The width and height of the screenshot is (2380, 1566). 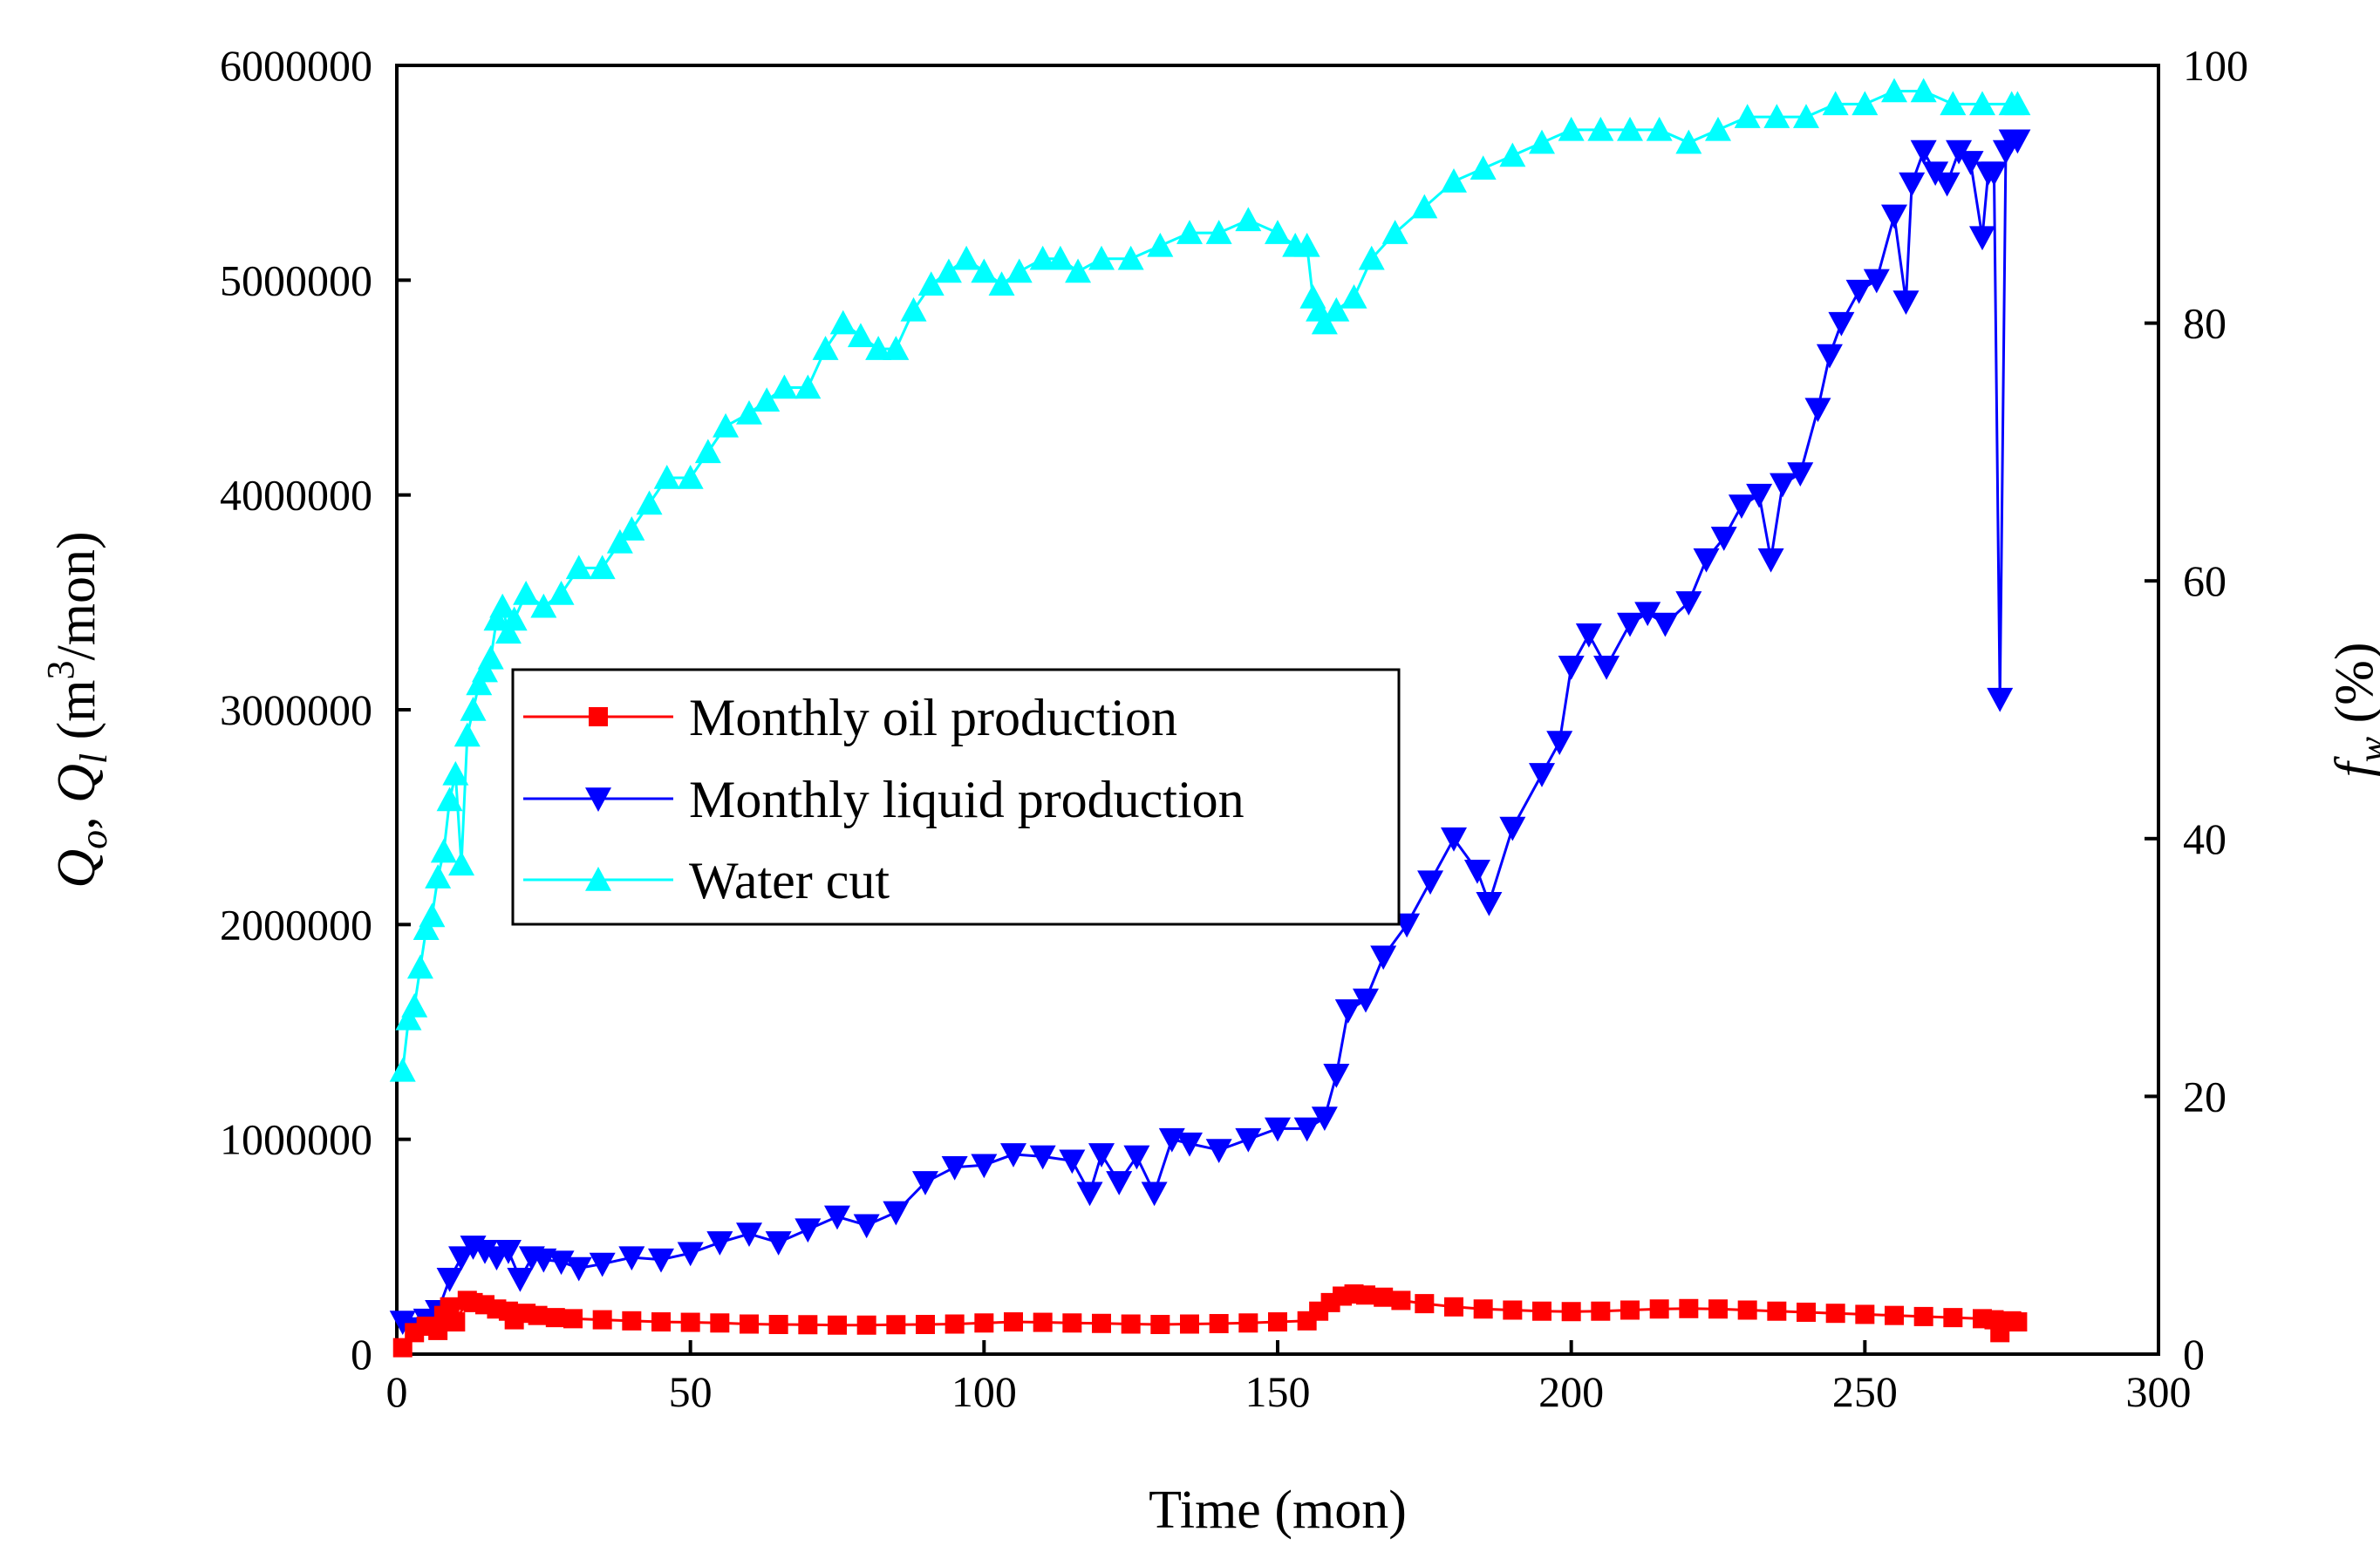 What do you see at coordinates (397, 1391) in the screenshot?
I see `x-tick-label: 0` at bounding box center [397, 1391].